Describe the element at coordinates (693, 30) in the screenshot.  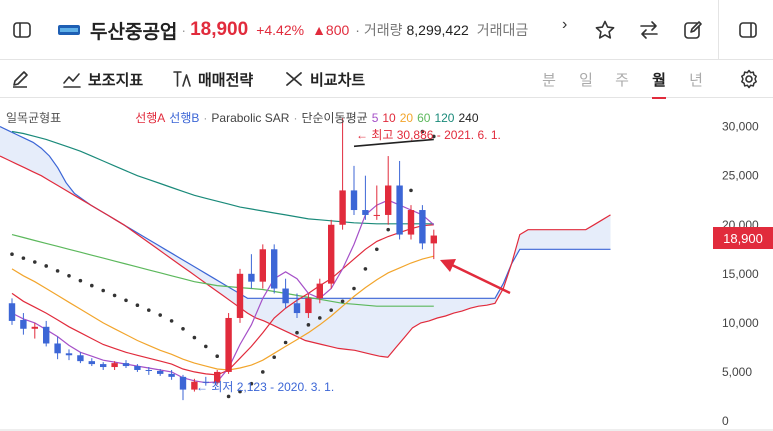
I see `edit-button` at that location.